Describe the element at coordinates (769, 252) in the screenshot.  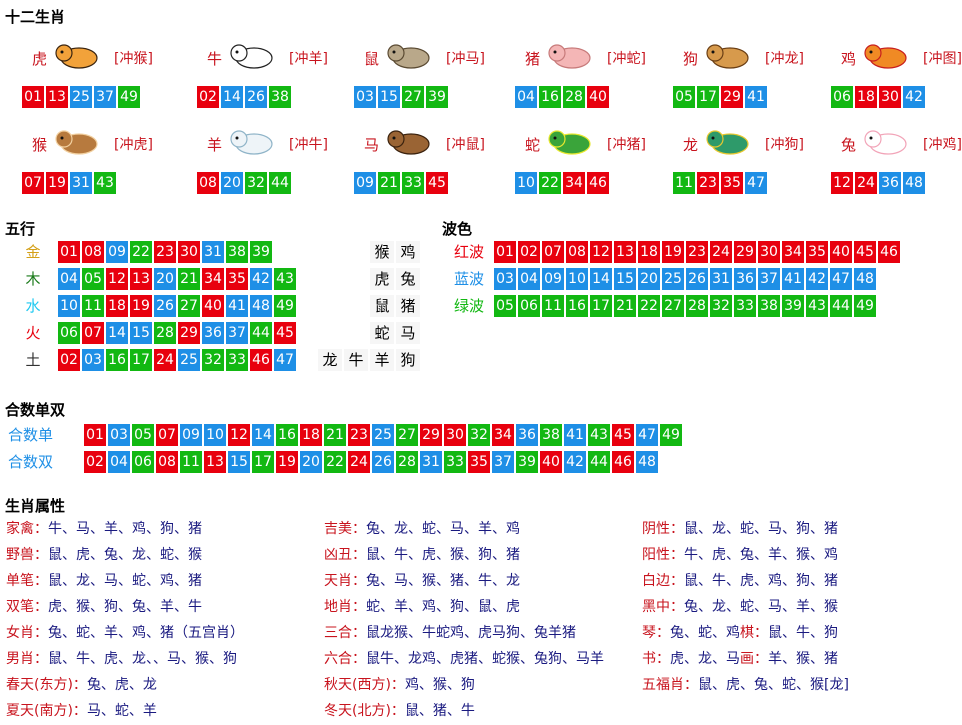
I see `number-ball: 30` at that location.